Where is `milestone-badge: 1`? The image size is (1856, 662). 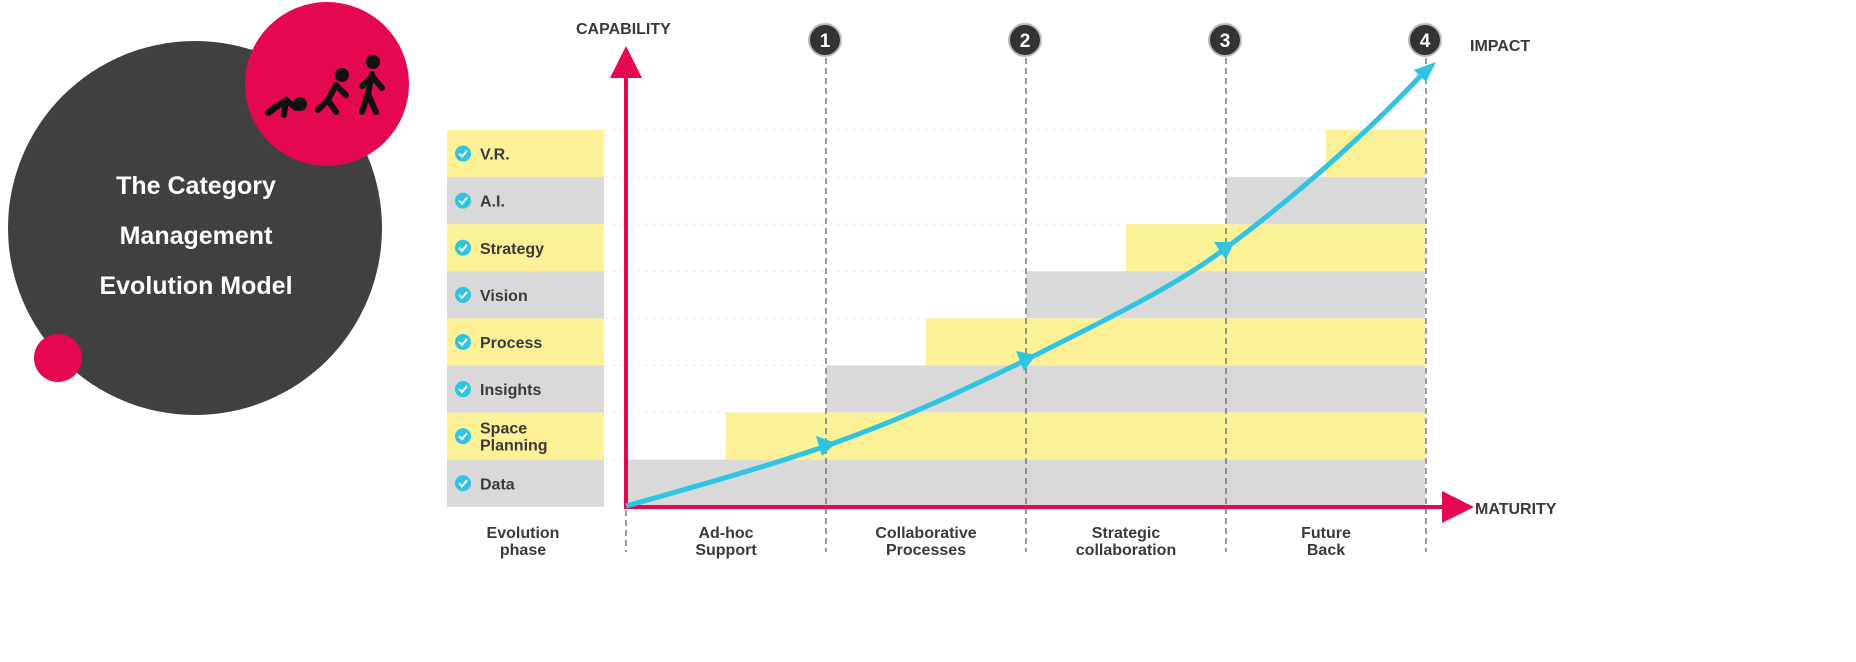
milestone-badge: 1 is located at coordinates (825, 40).